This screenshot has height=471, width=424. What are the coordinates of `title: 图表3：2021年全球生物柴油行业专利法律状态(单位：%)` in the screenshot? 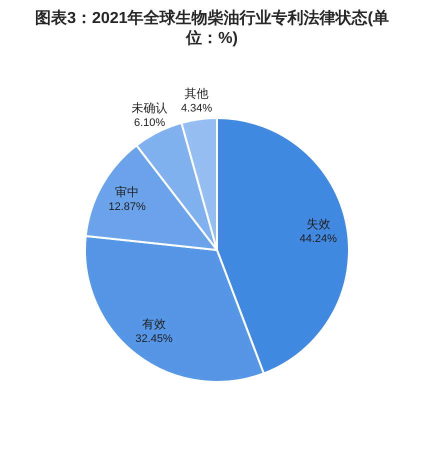 It's located at (212, 29).